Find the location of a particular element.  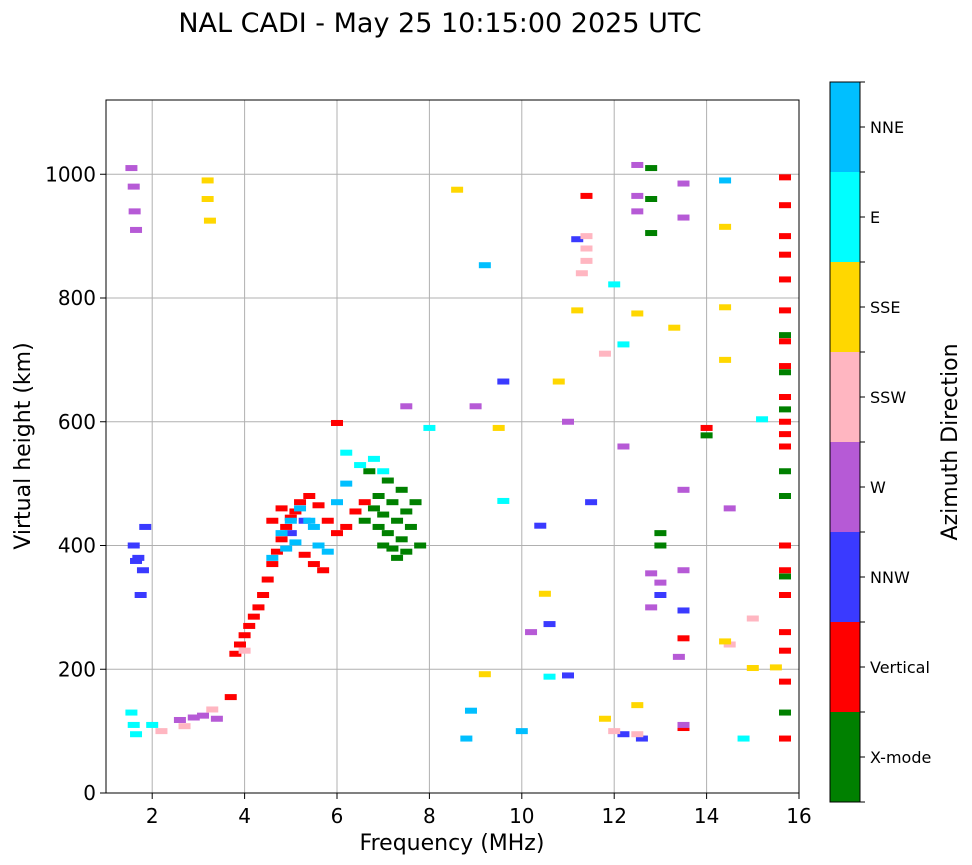

y-axis-label: Virtual height (km) is located at coordinates (23, 445).